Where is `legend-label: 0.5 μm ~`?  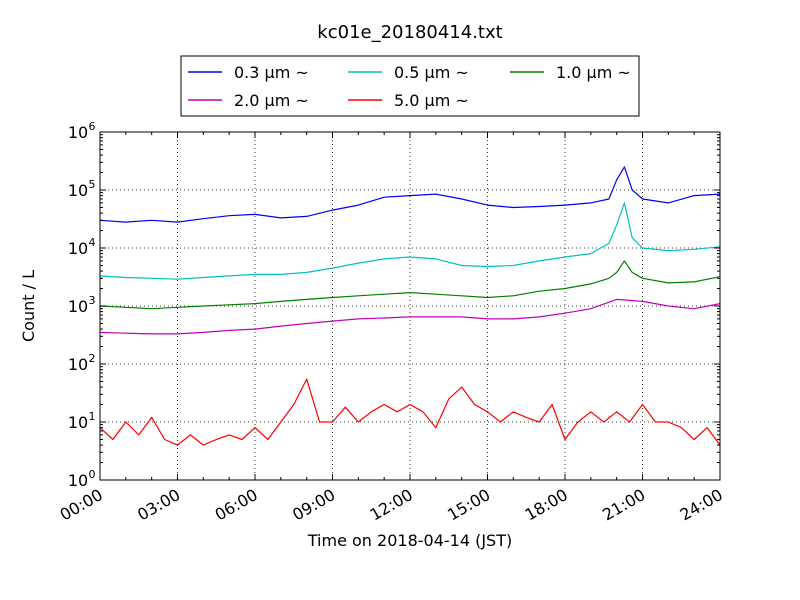 legend-label: 0.5 μm ~ is located at coordinates (431, 72).